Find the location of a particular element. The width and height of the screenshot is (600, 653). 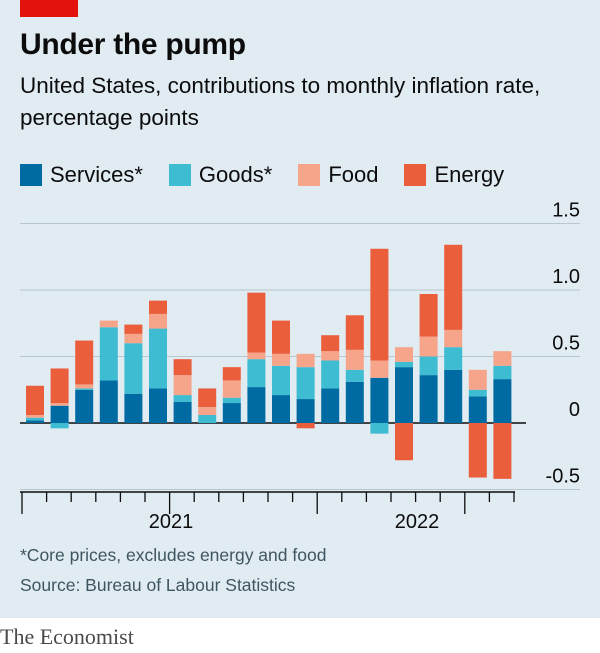

economist-red-tab is located at coordinates (49, 8).